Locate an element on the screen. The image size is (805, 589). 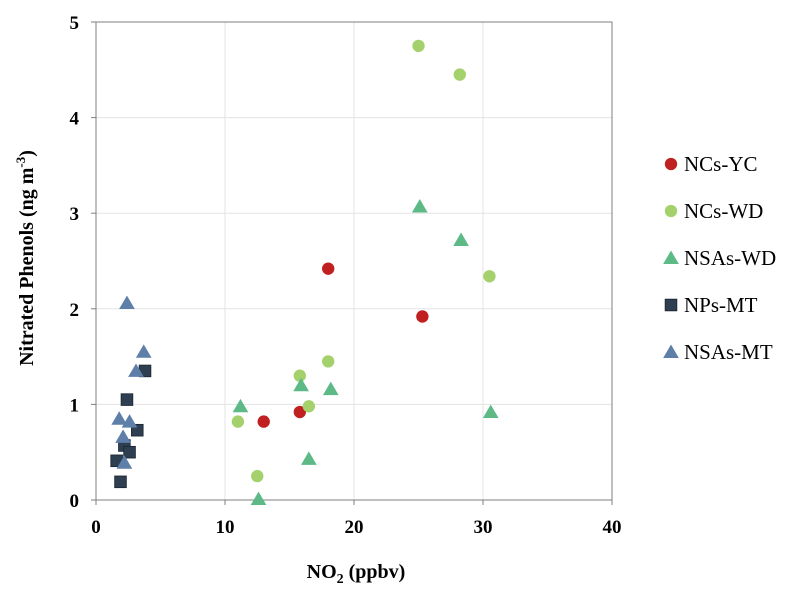
x-axis-title-main: NO is located at coordinates (322, 572).